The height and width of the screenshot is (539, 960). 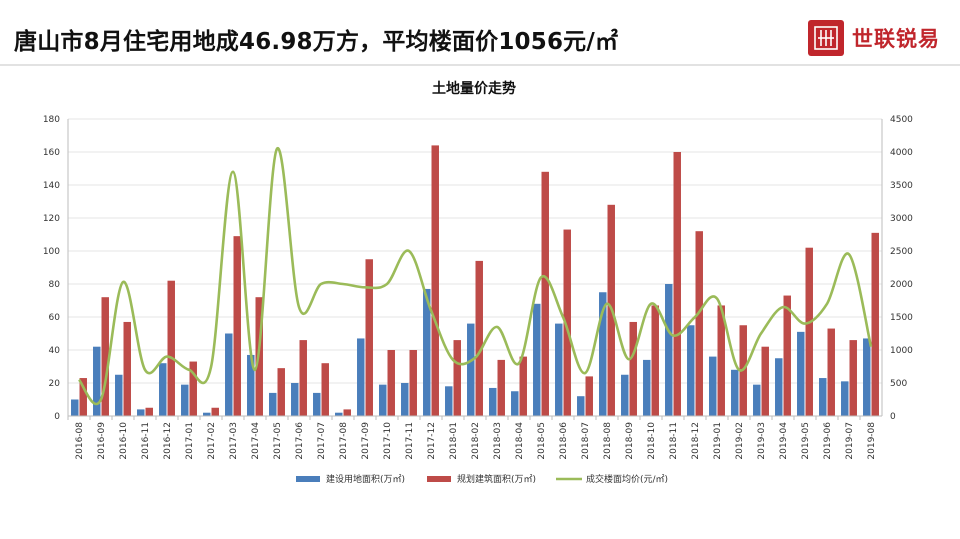 I want to click on left-y-tick-label: 40, so click(x=55, y=351).